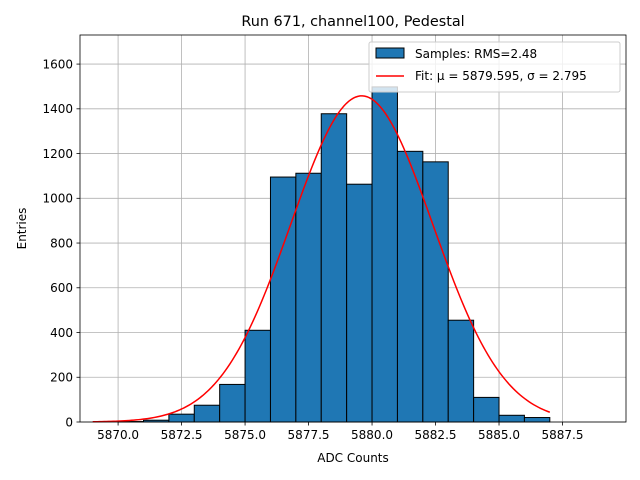 The width and height of the screenshot is (640, 480). What do you see at coordinates (390, 53) in the screenshot?
I see `legend-histogram-swatch` at bounding box center [390, 53].